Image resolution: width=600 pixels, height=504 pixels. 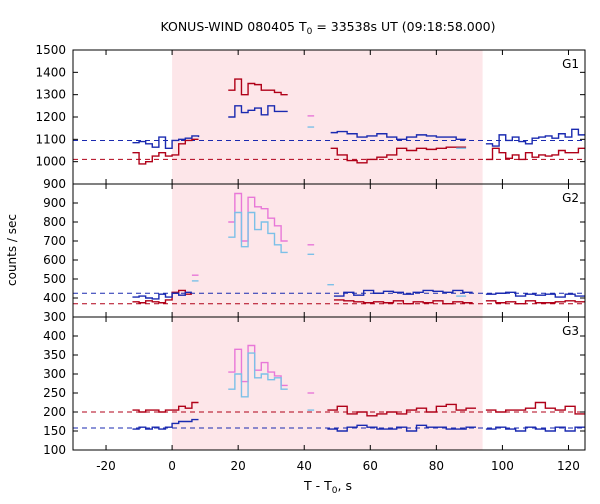 What do you see at coordinates (172, 466) in the screenshot?
I see `x-tick-label: 0` at bounding box center [172, 466].